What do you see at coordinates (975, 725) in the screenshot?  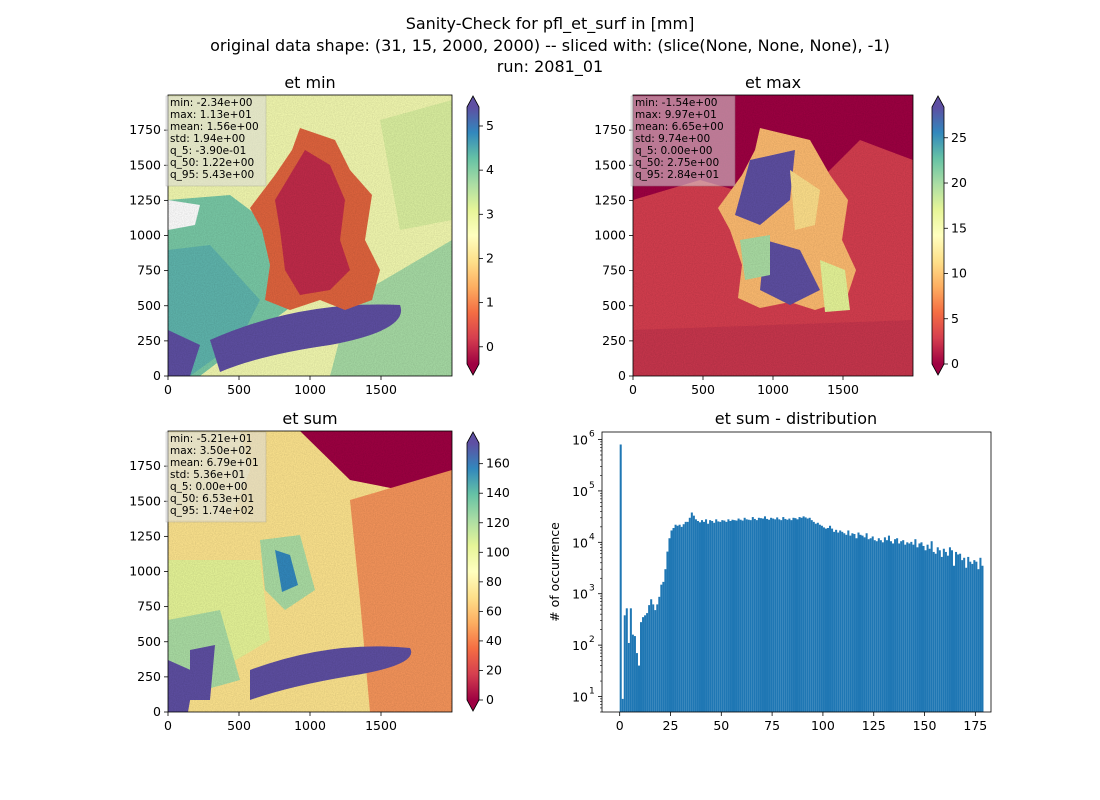 I see `x-tick-label: 175` at bounding box center [975, 725].